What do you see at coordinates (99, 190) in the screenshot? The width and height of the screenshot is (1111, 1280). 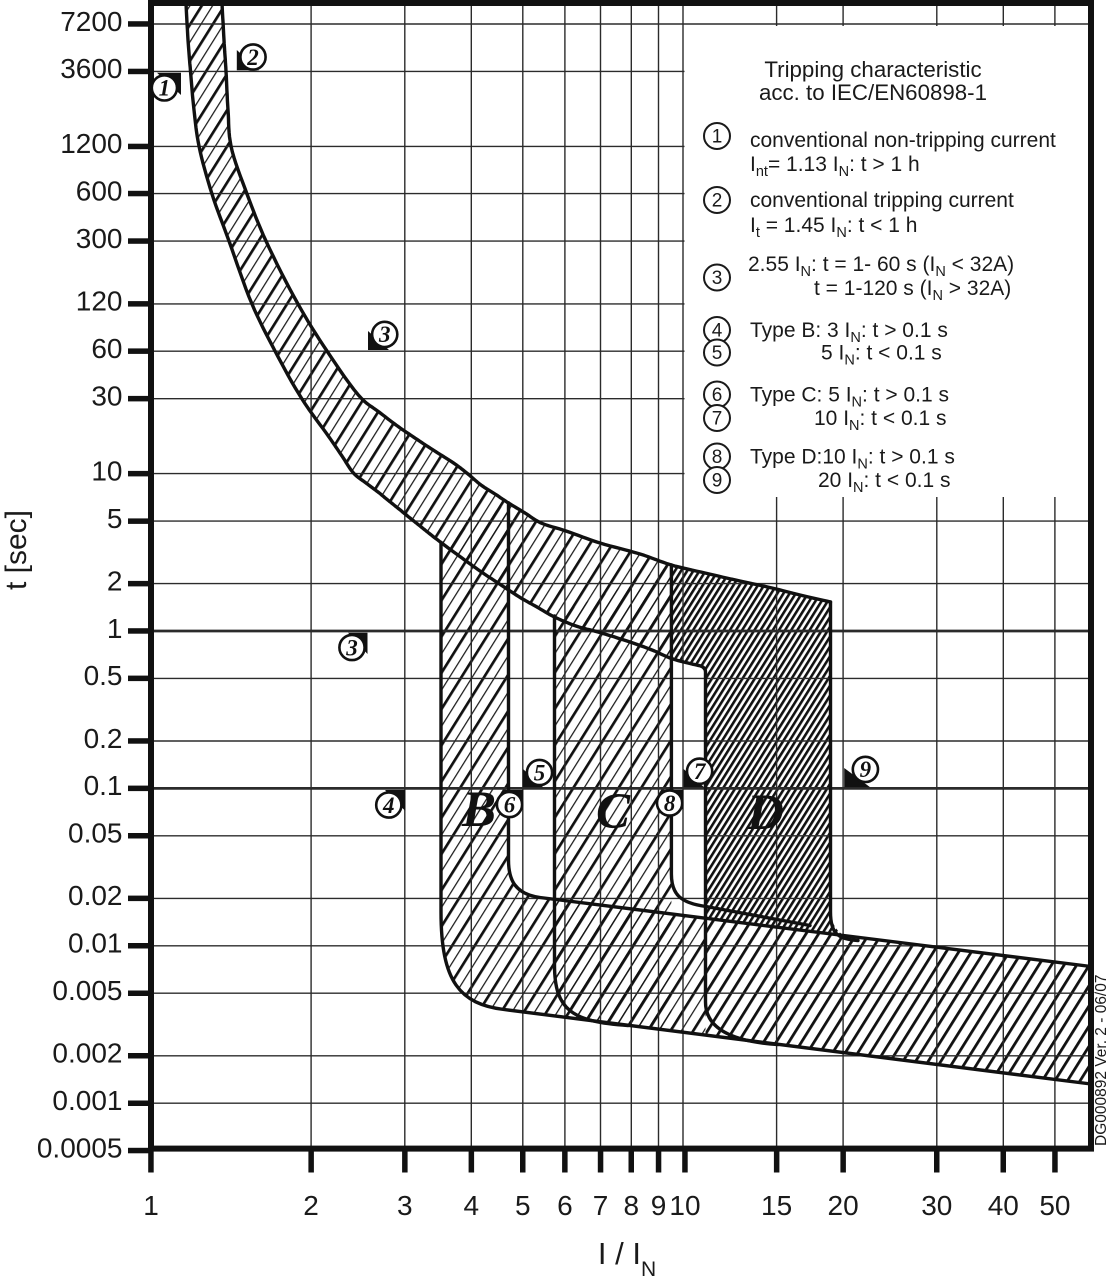 I see `svg-text: 600` at bounding box center [99, 190].